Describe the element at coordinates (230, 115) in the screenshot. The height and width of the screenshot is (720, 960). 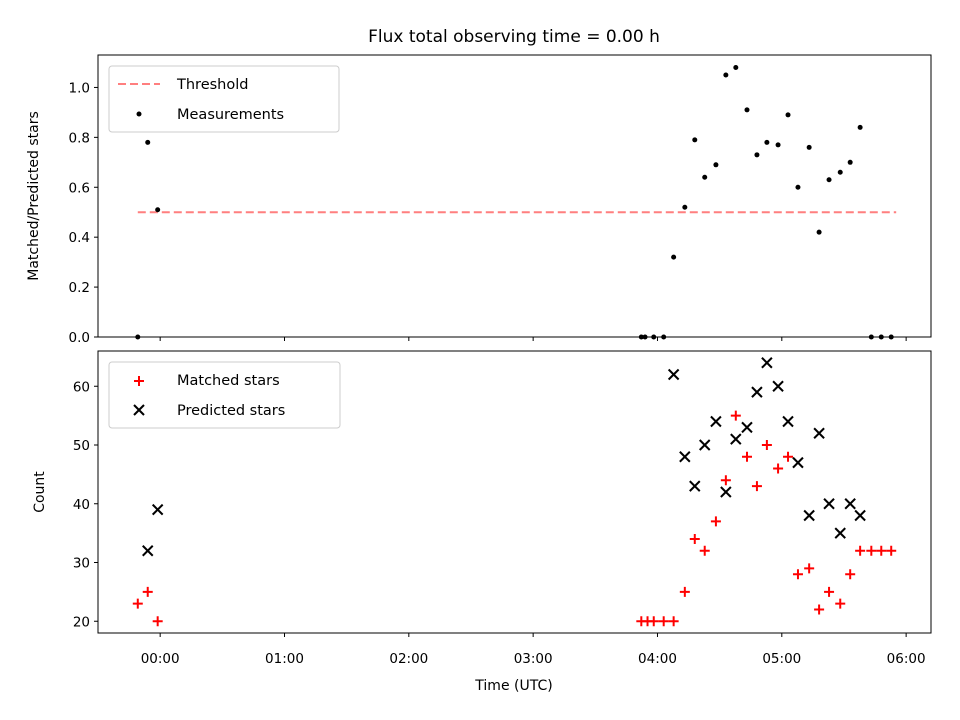
I see `legend-measurements-label: Measurements` at that location.